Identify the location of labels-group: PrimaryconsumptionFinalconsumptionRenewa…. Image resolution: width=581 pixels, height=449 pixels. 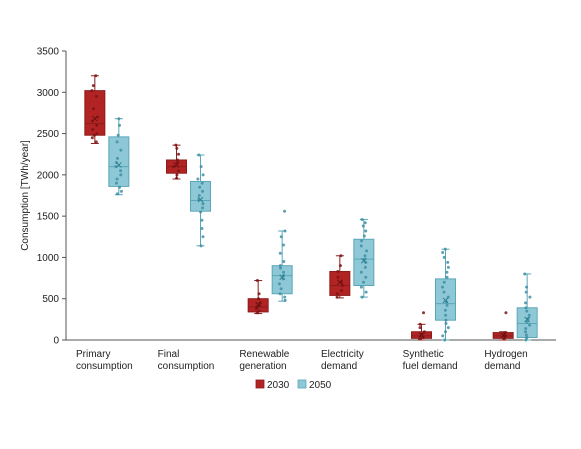
(302, 360).